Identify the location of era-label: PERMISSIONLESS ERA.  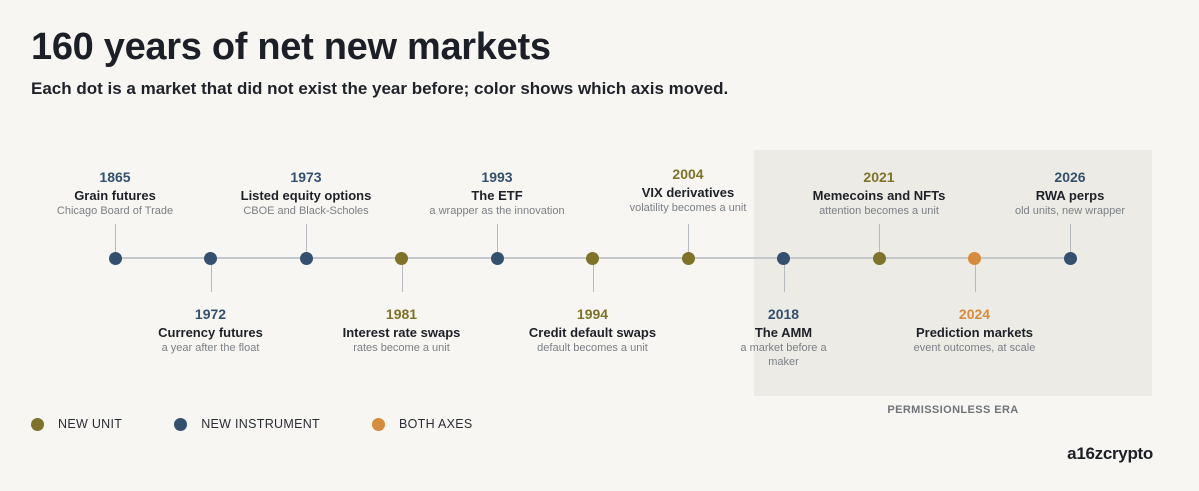
(953, 410).